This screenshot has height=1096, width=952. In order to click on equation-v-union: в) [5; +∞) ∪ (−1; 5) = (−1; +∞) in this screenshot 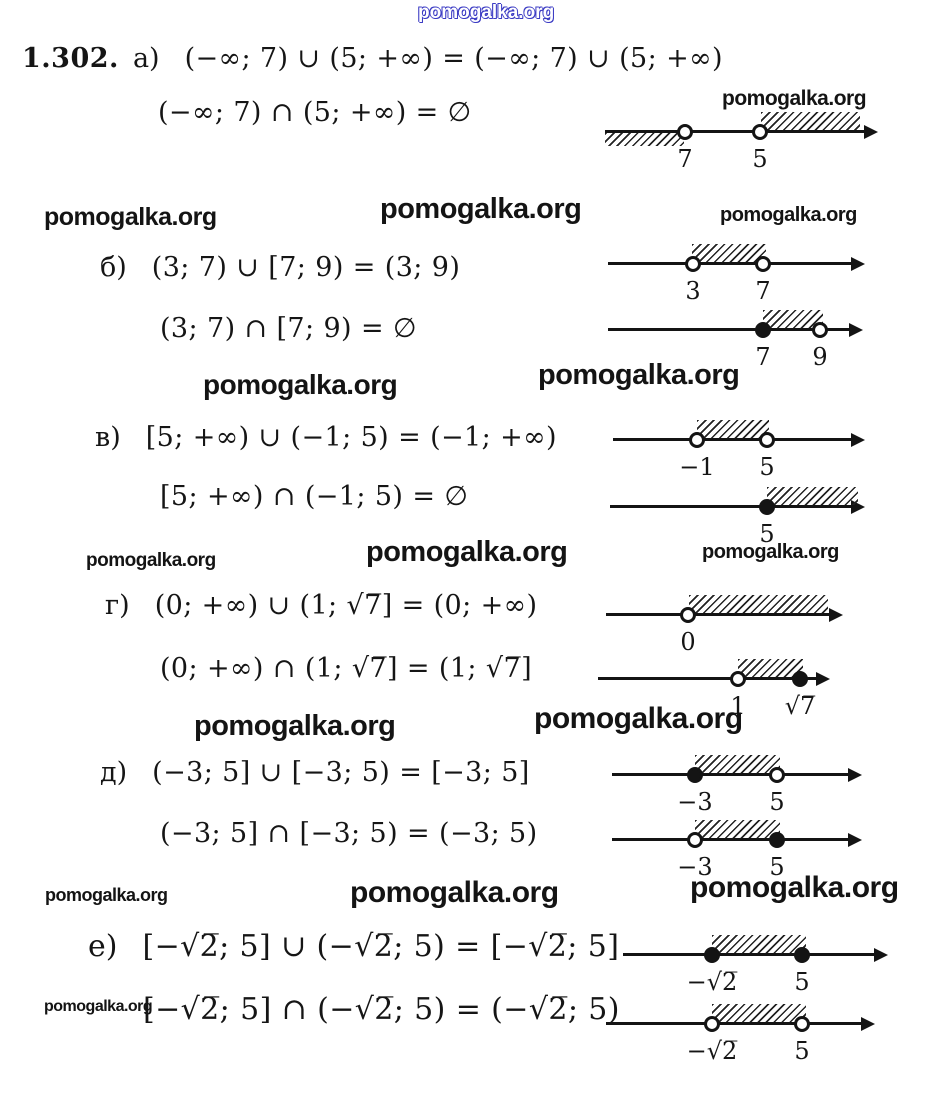, I will do `click(326, 438)`.